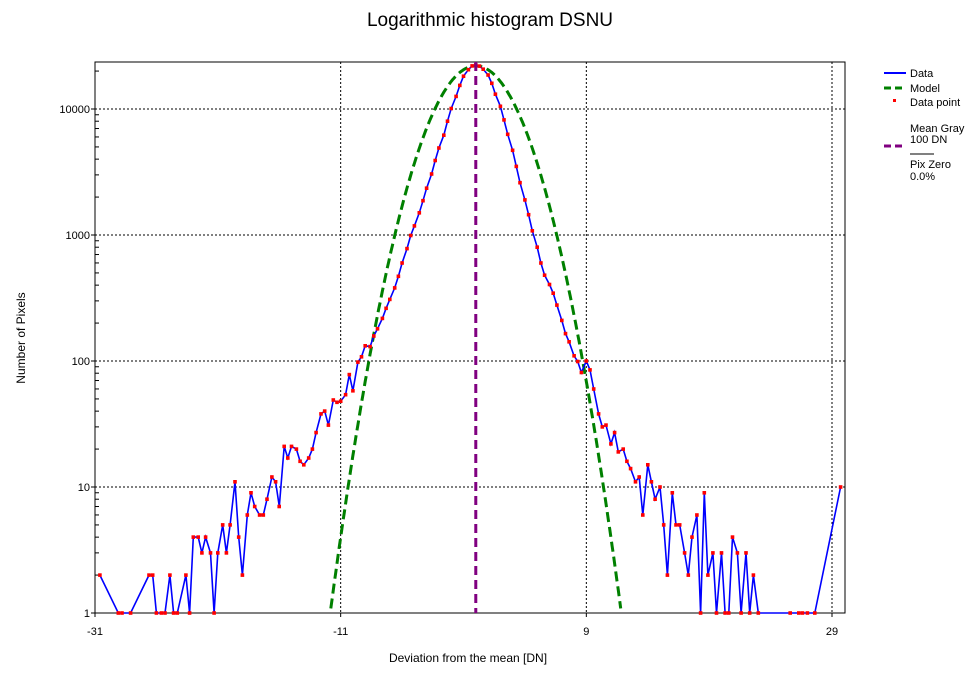  Describe the element at coordinates (935, 103) in the screenshot. I see `legend-point-label: Data point` at that location.